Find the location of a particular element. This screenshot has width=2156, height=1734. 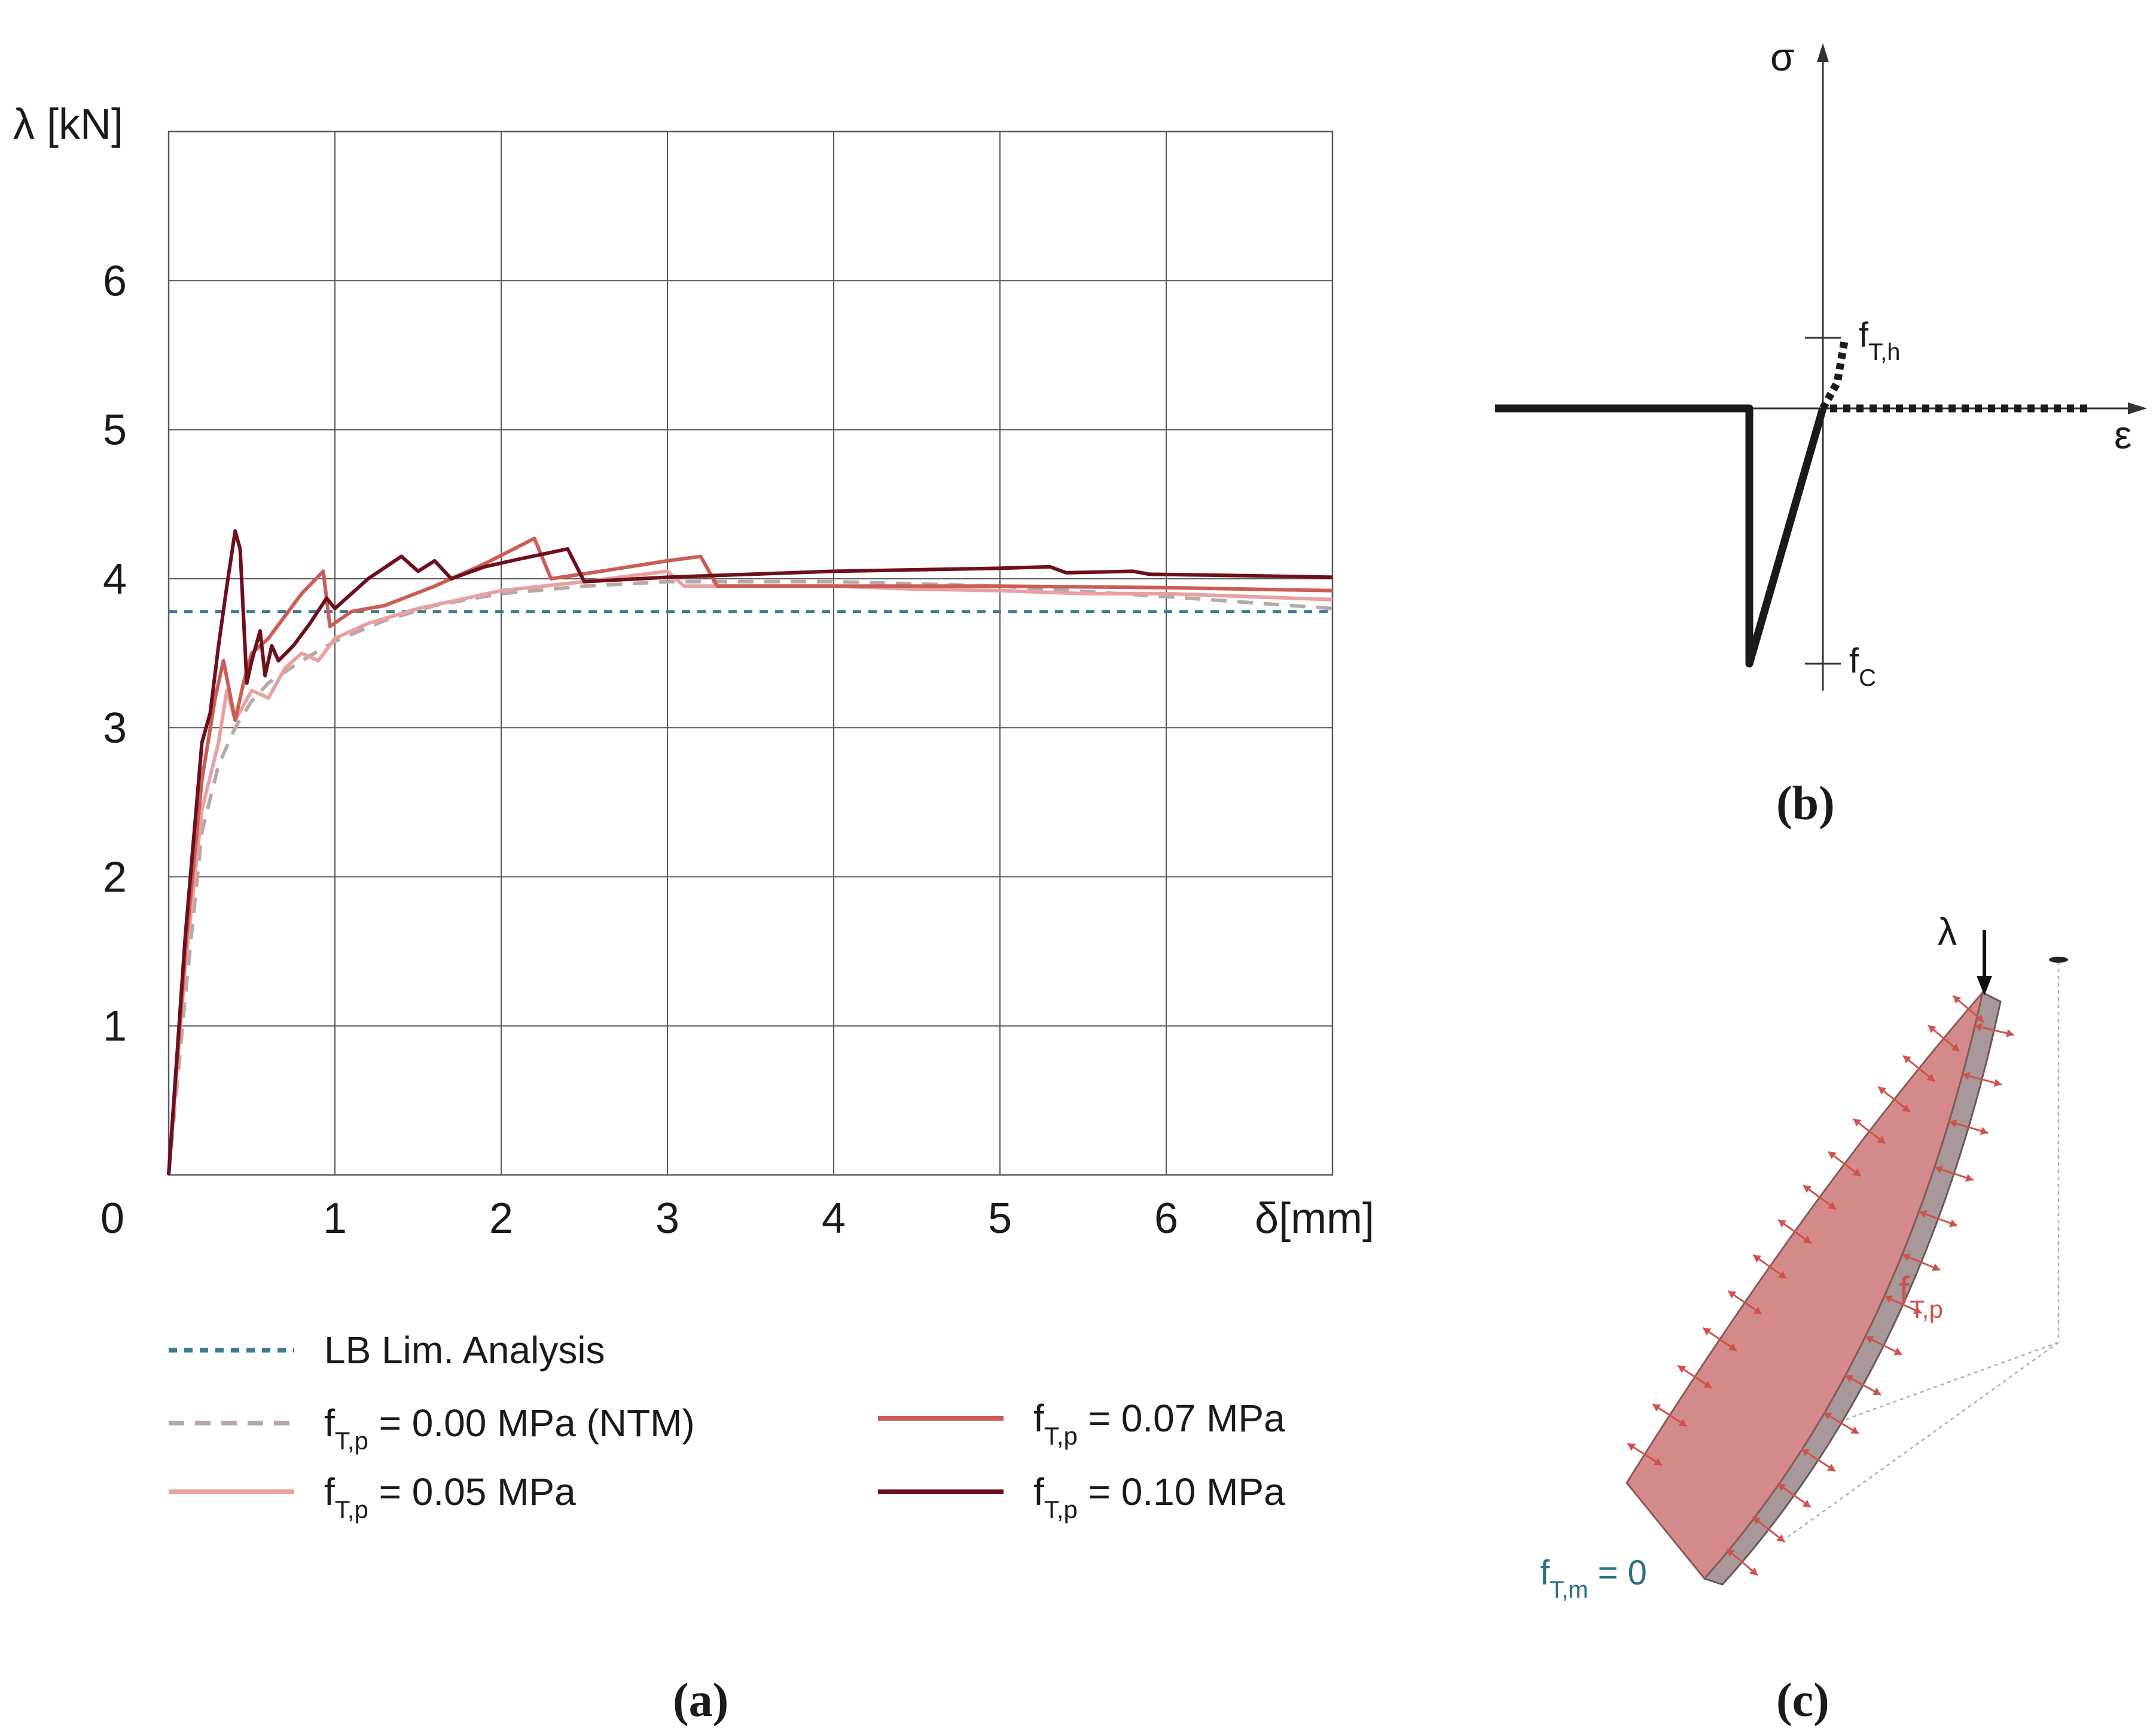

sigma-label: σ is located at coordinates (1782, 57).